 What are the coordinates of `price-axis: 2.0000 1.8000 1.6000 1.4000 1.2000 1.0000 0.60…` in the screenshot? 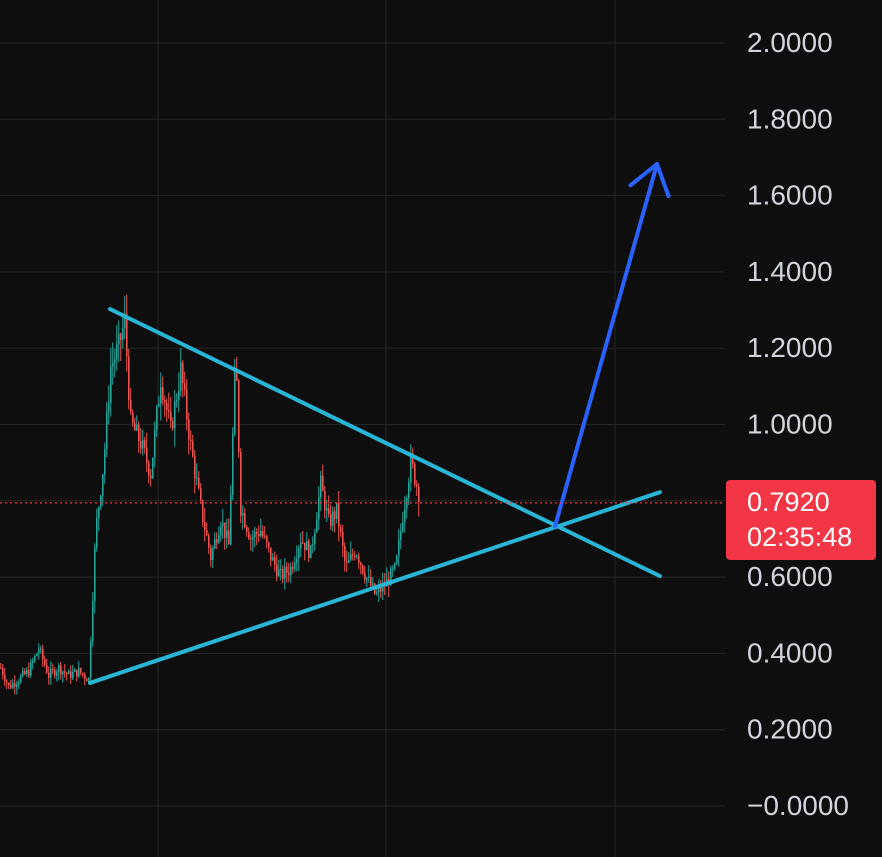 It's located at (798, 424).